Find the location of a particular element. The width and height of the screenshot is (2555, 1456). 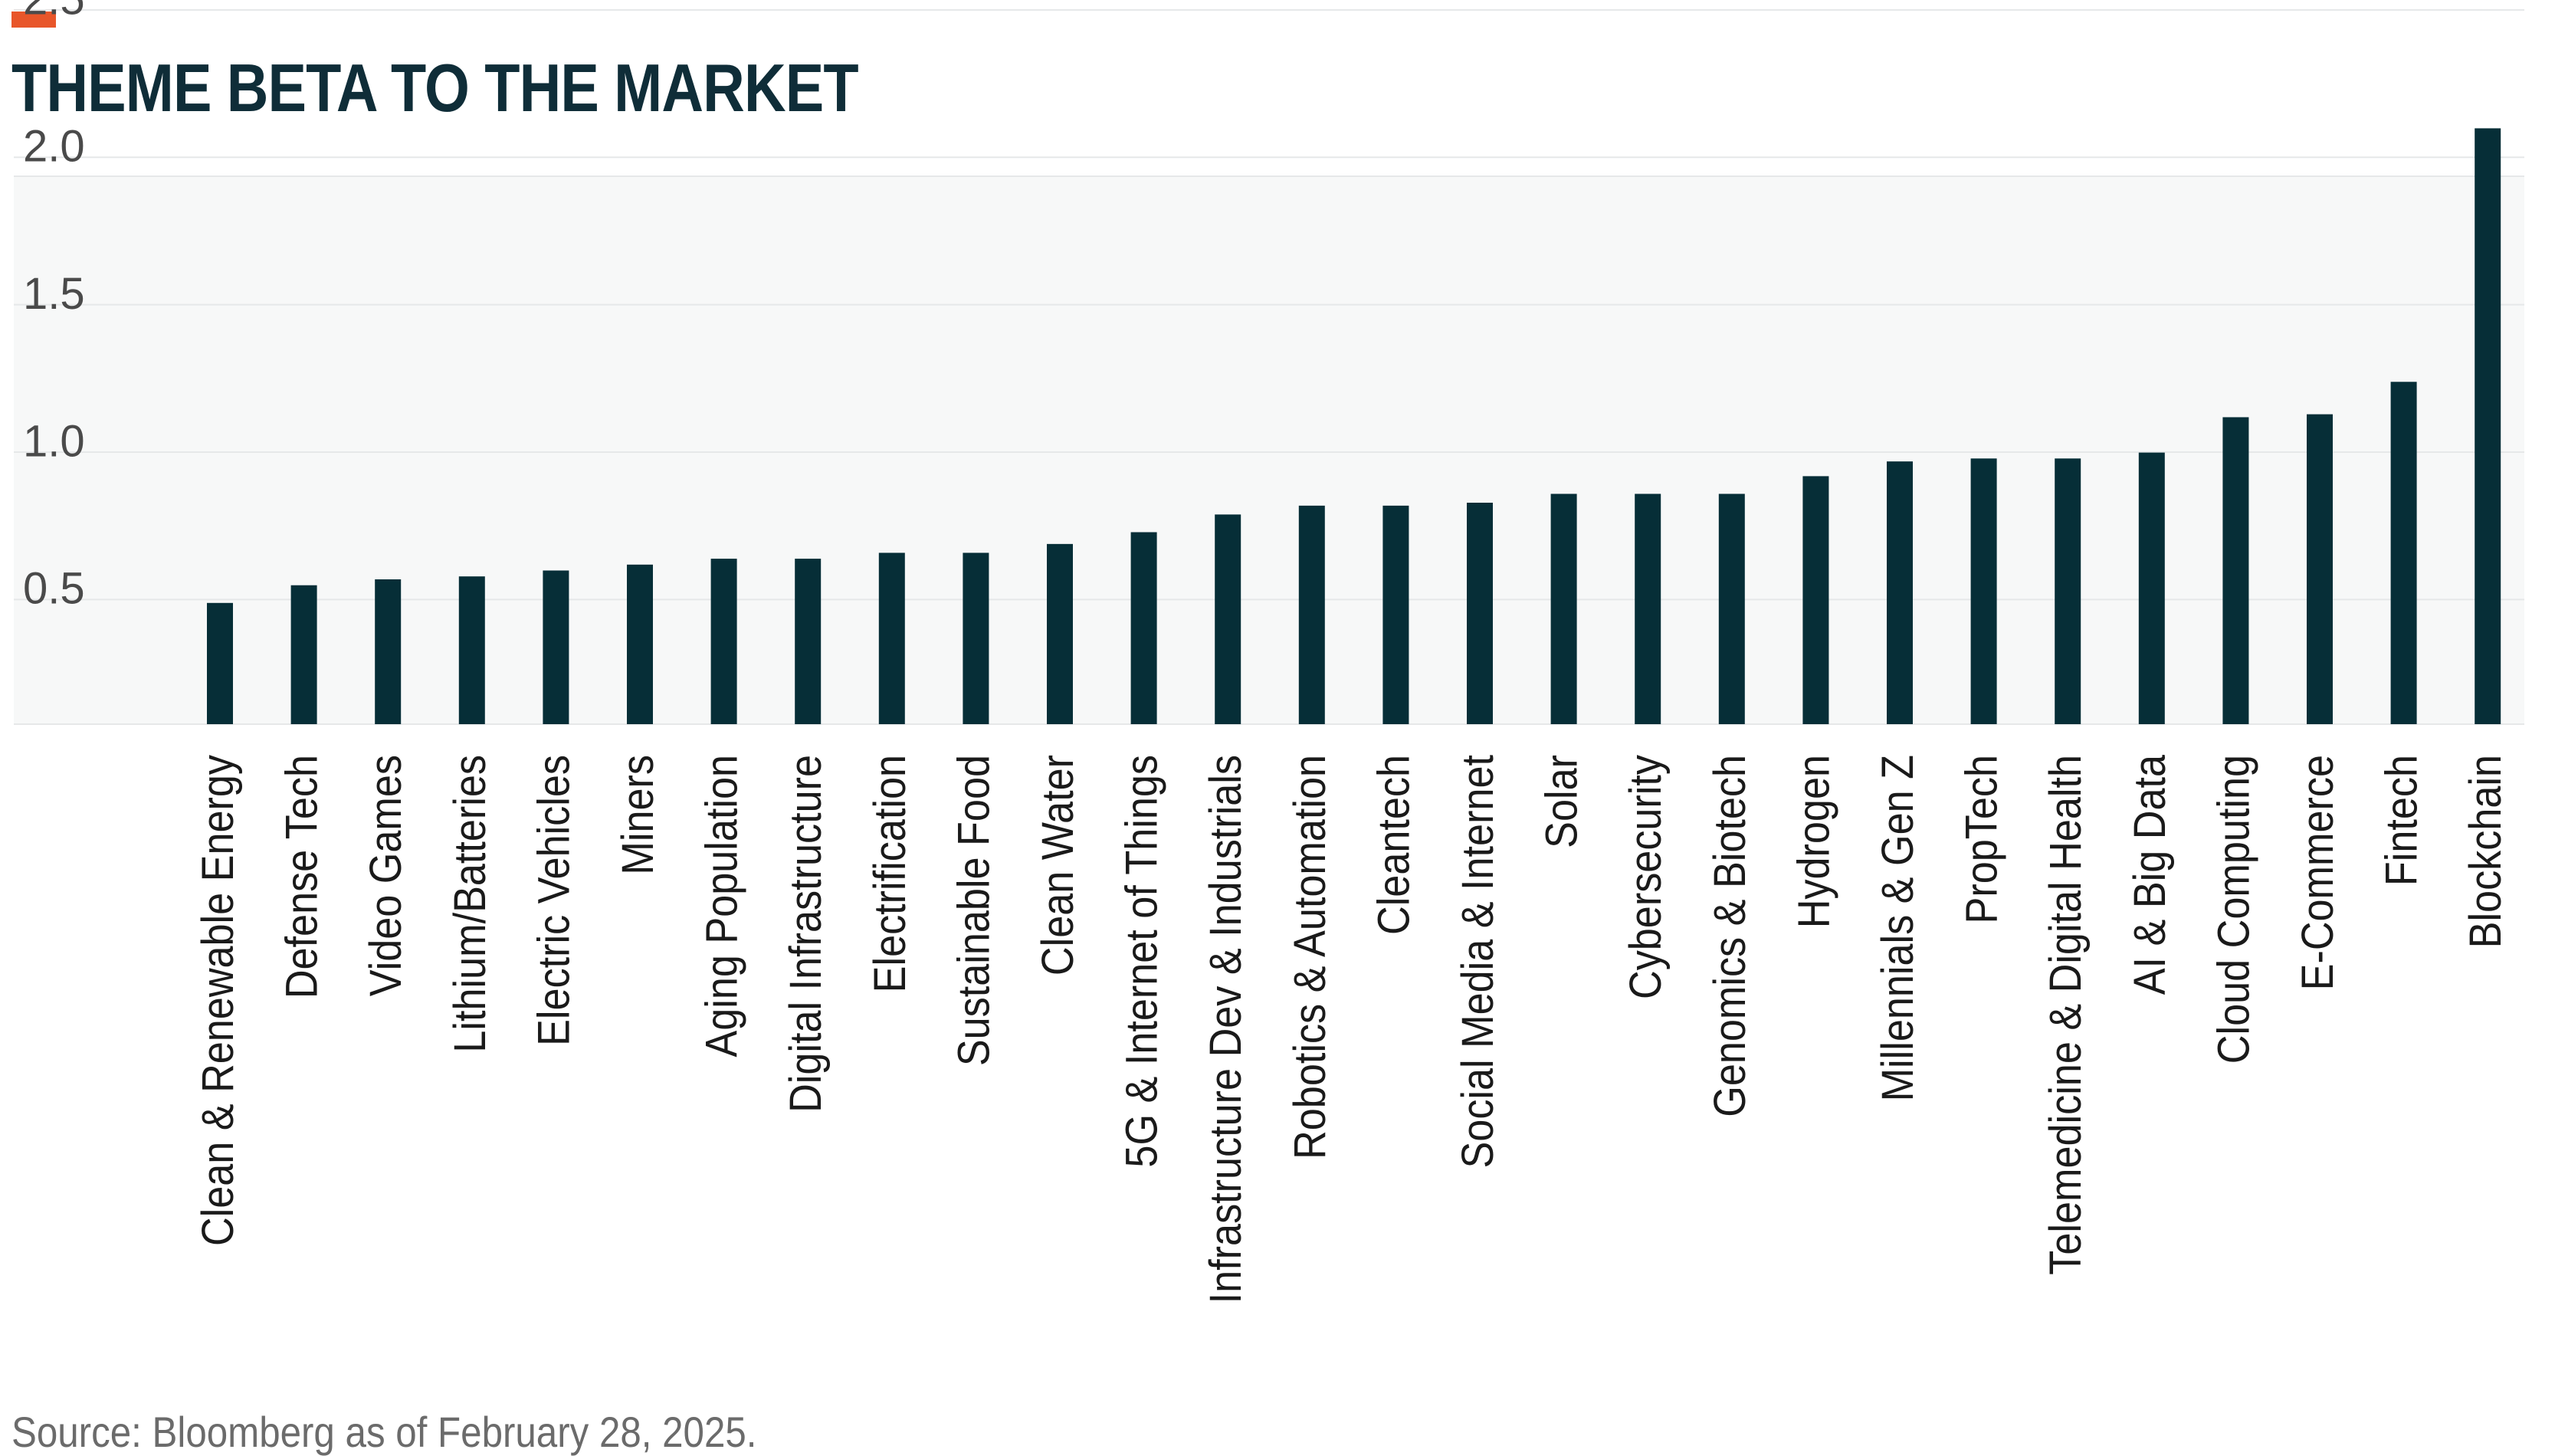

category-label: Digital Infrastructure is located at coordinates (806, 934).